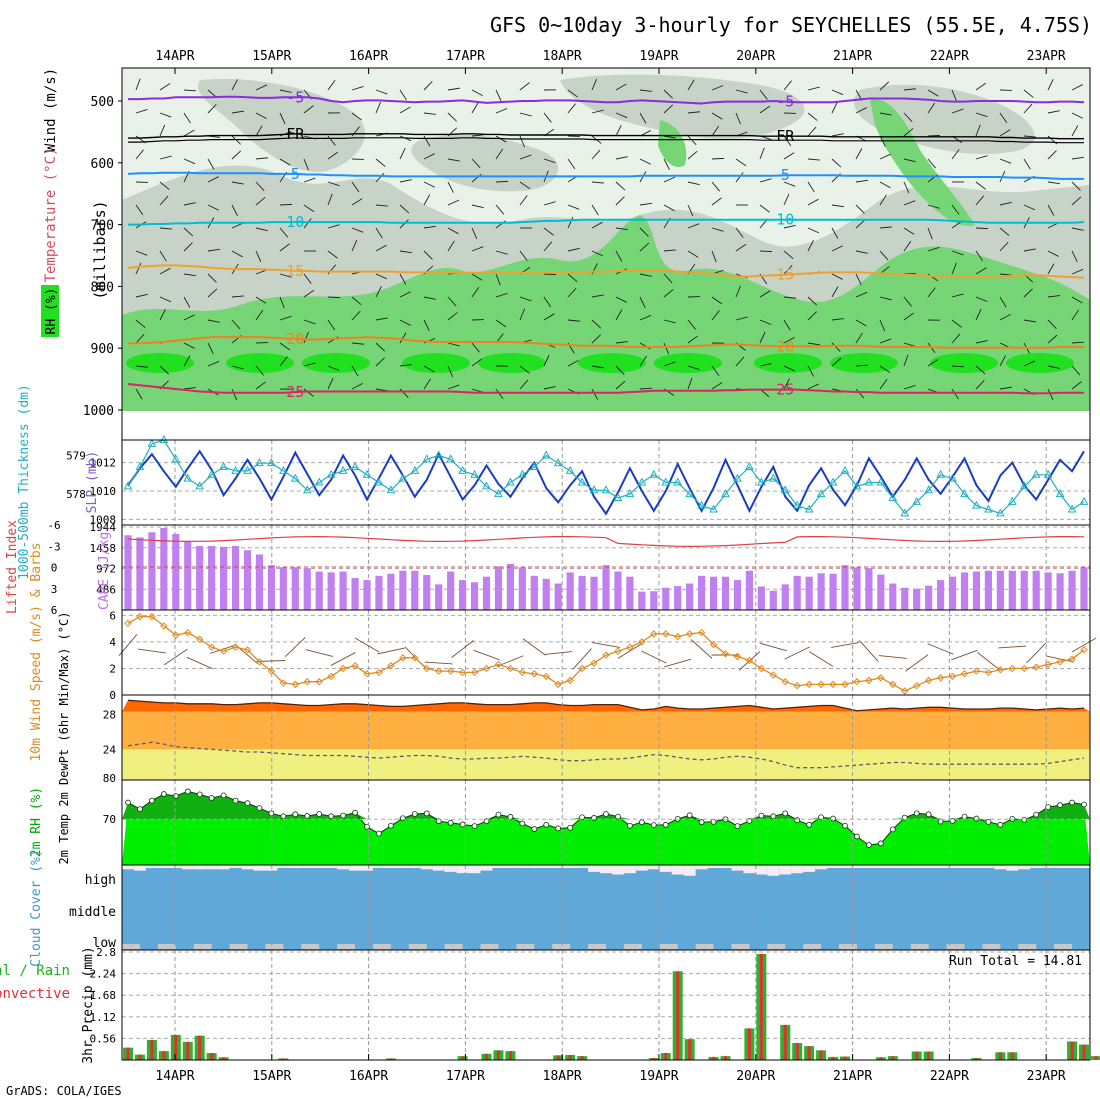 This screenshot has height=1100, width=1100. Describe the element at coordinates (24, 482) in the screenshot. I see `thickness-axis-label: 1000-500mb Thickness (dm)` at that location.